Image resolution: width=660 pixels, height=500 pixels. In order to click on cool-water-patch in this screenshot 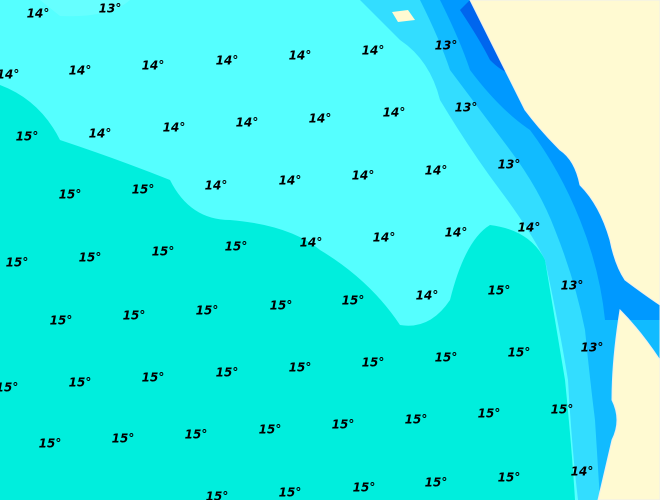, I will do `click(85, 8)`.